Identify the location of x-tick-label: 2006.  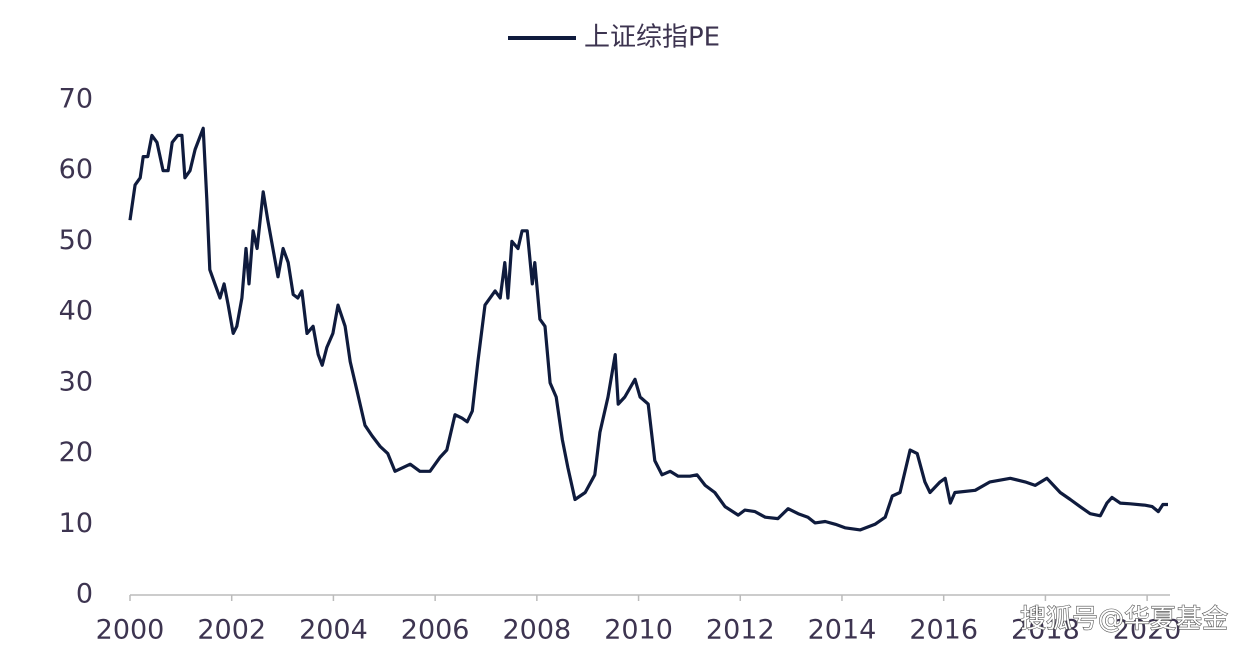
(435, 630).